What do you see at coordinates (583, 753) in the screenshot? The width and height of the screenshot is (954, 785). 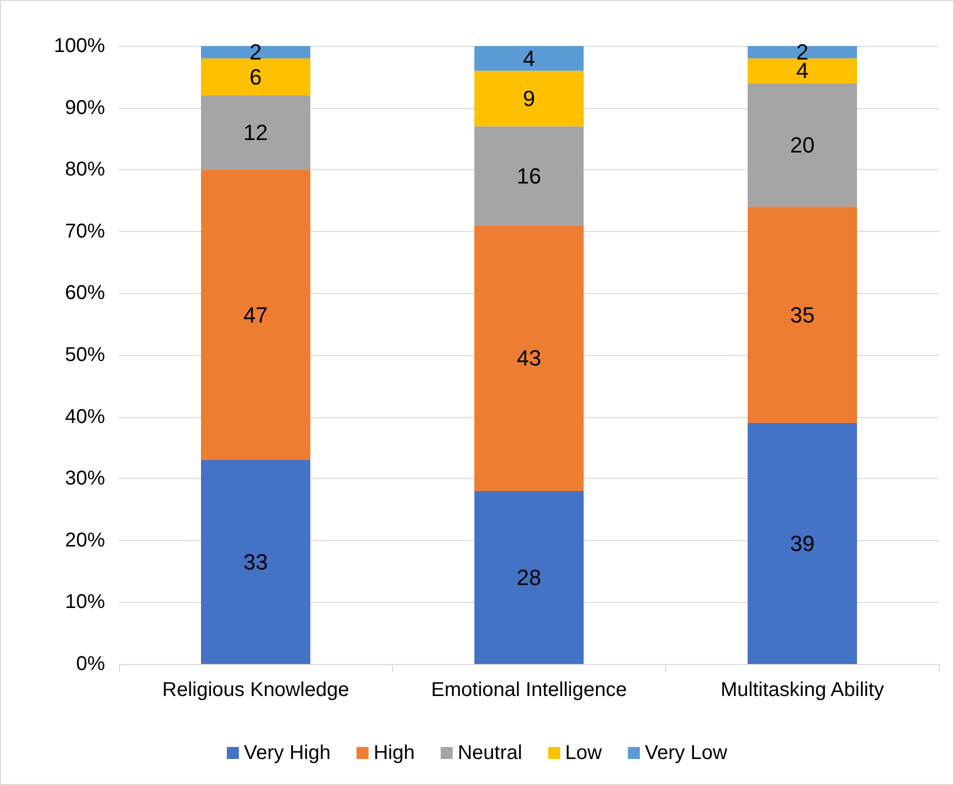 I see `legend-label: Low` at bounding box center [583, 753].